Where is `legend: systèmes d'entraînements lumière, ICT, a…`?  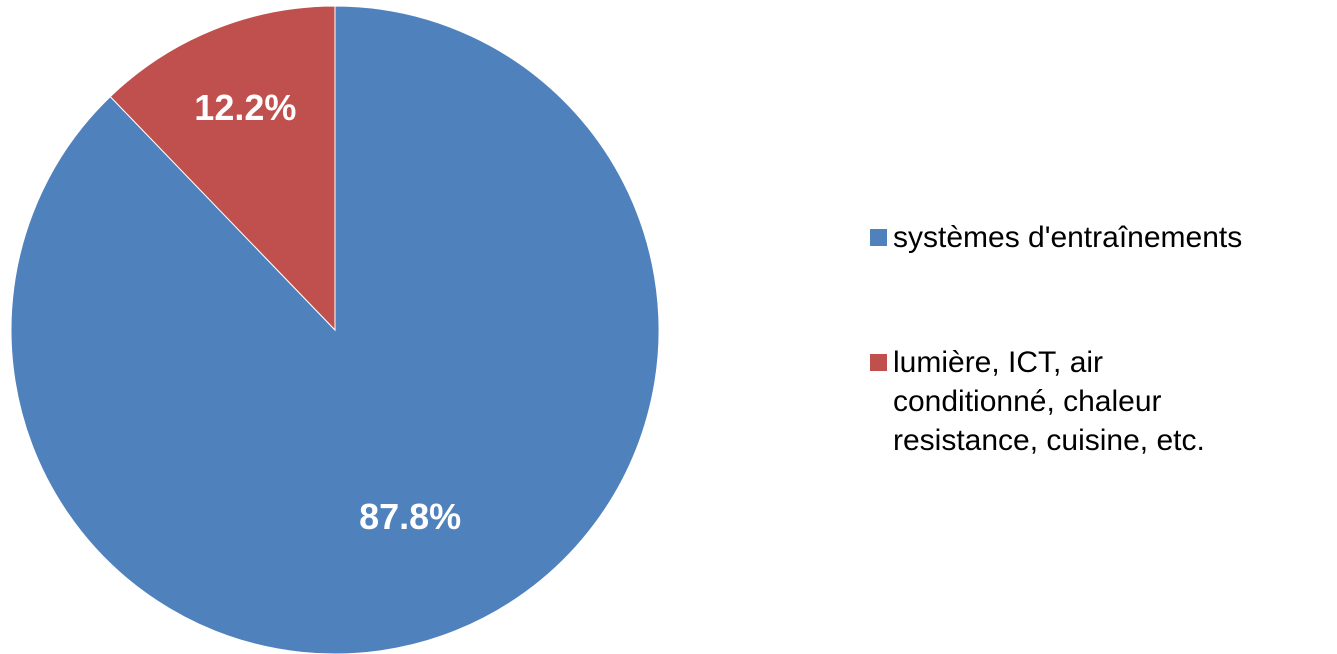 legend: systèmes d'entraînements lumière, ICT, a… is located at coordinates (1100, 339).